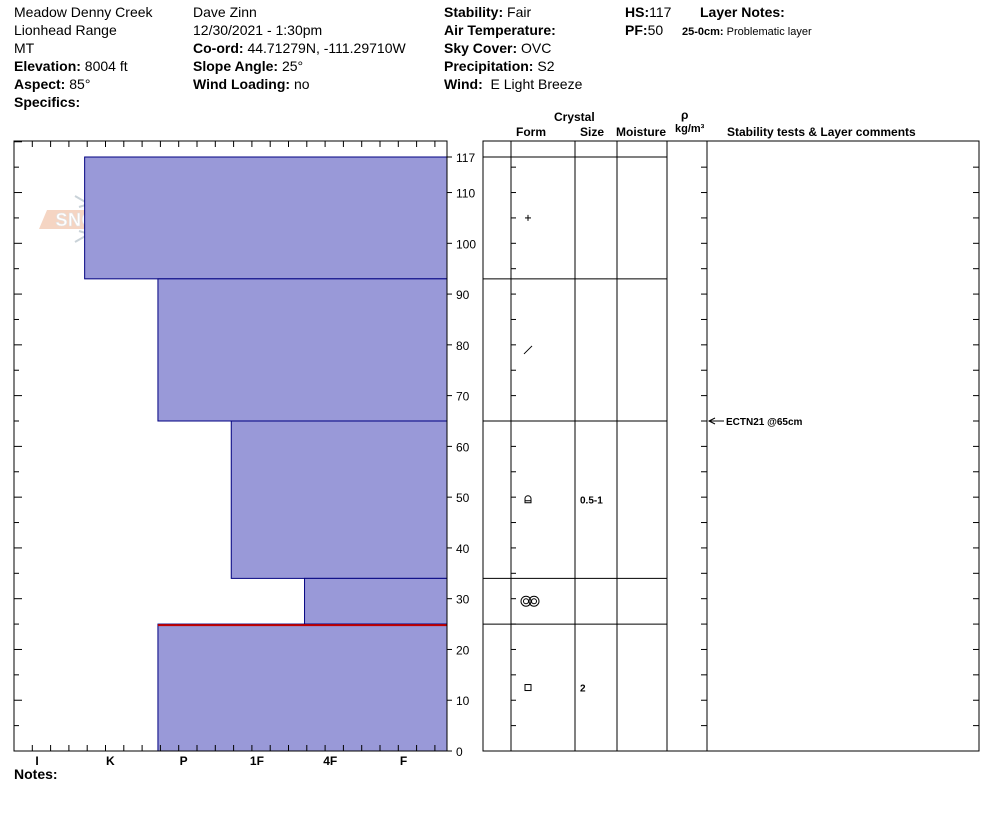 The height and width of the screenshot is (840, 994). I want to click on slope-angle: Slope Angle: 25°, so click(248, 66).